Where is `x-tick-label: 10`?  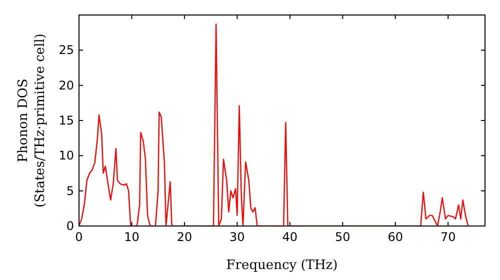 x-tick-label: 10 is located at coordinates (132, 237).